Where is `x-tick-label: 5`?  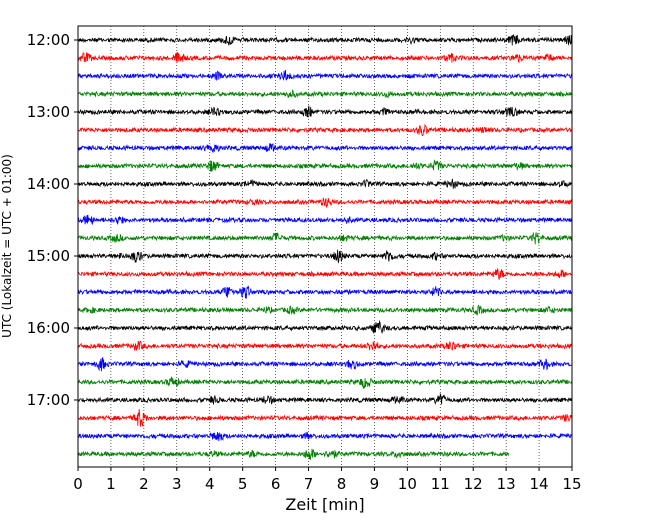
x-tick-label: 5 is located at coordinates (243, 484).